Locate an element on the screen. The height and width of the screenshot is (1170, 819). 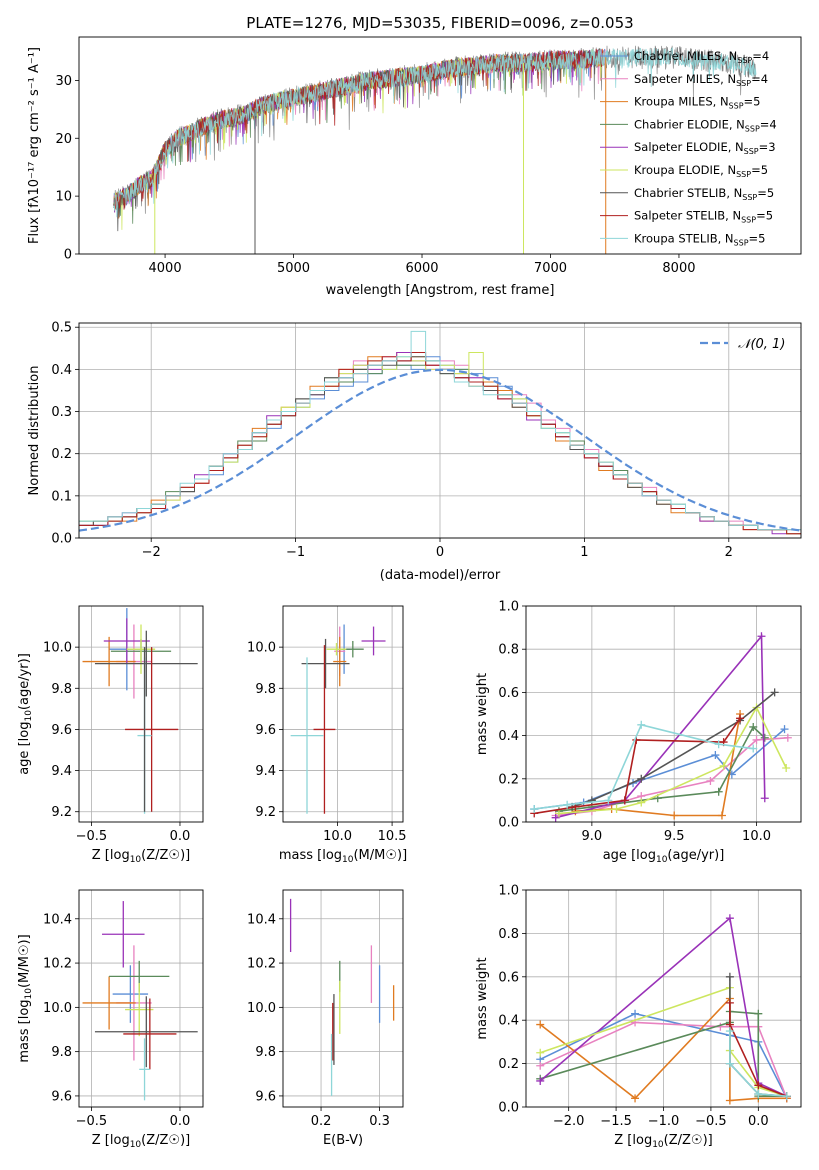
legend-label-main: Salpeter STELIB, N is located at coordinates (687, 216).